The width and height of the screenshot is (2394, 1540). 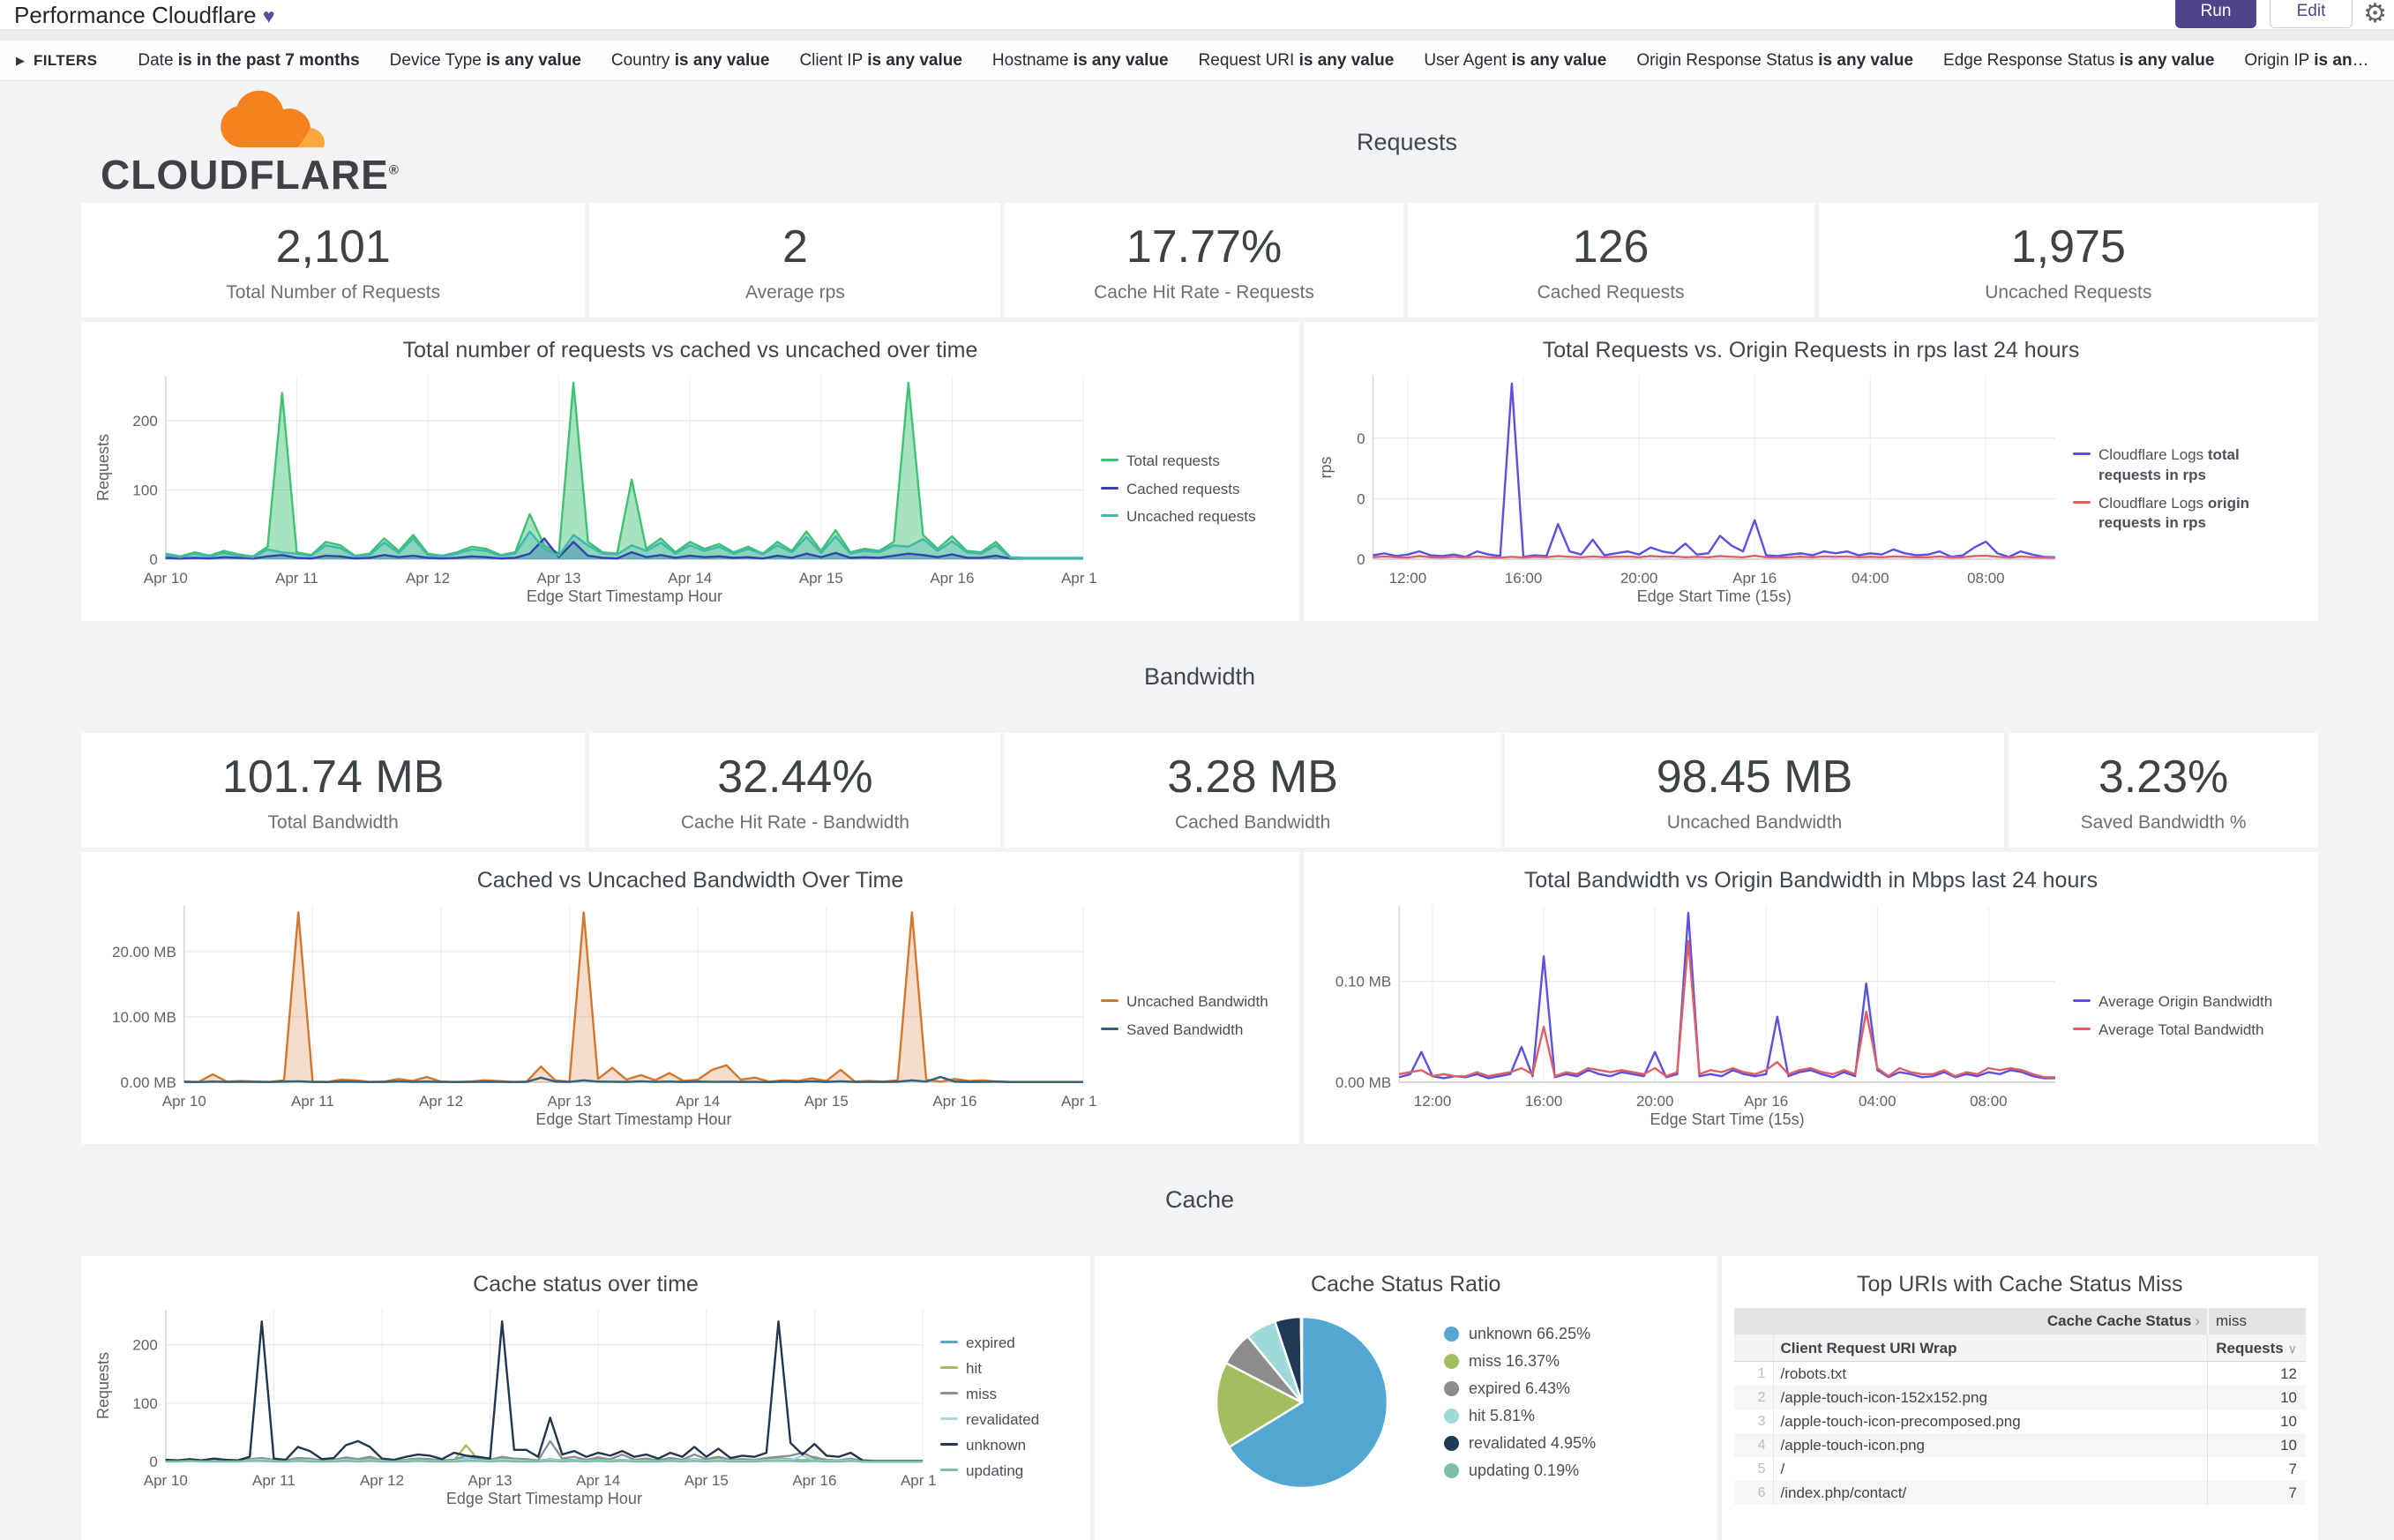 I want to click on pie-legend-label: updating 0.19%, so click(x=1524, y=1470).